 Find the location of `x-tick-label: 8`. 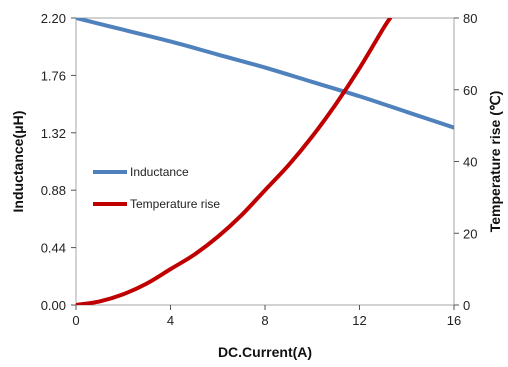

x-tick-label: 8 is located at coordinates (264, 320).